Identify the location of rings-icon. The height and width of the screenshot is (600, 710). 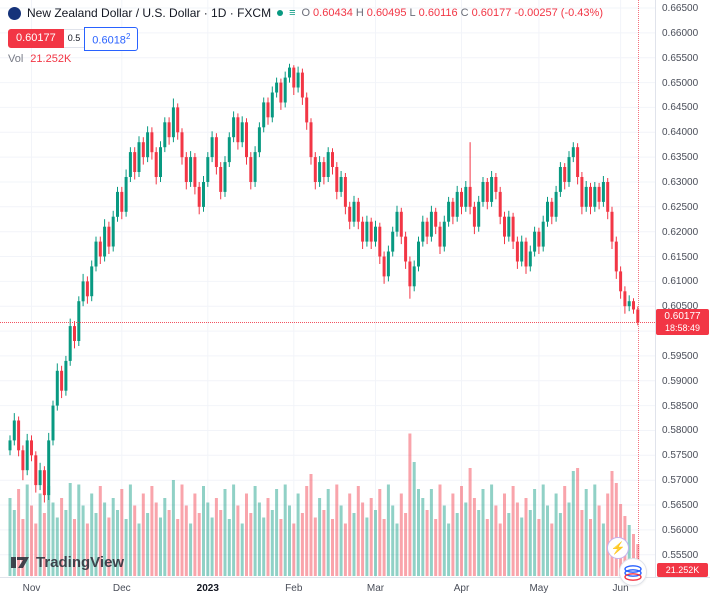
(633, 573).